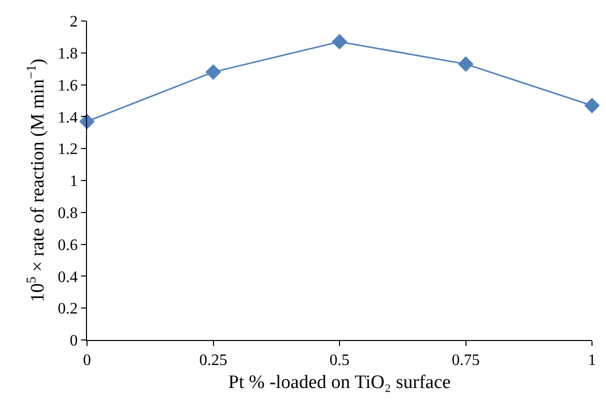 Image resolution: width=606 pixels, height=400 pixels. Describe the element at coordinates (68, 117) in the screenshot. I see `y-tick-label: 1.4` at that location.